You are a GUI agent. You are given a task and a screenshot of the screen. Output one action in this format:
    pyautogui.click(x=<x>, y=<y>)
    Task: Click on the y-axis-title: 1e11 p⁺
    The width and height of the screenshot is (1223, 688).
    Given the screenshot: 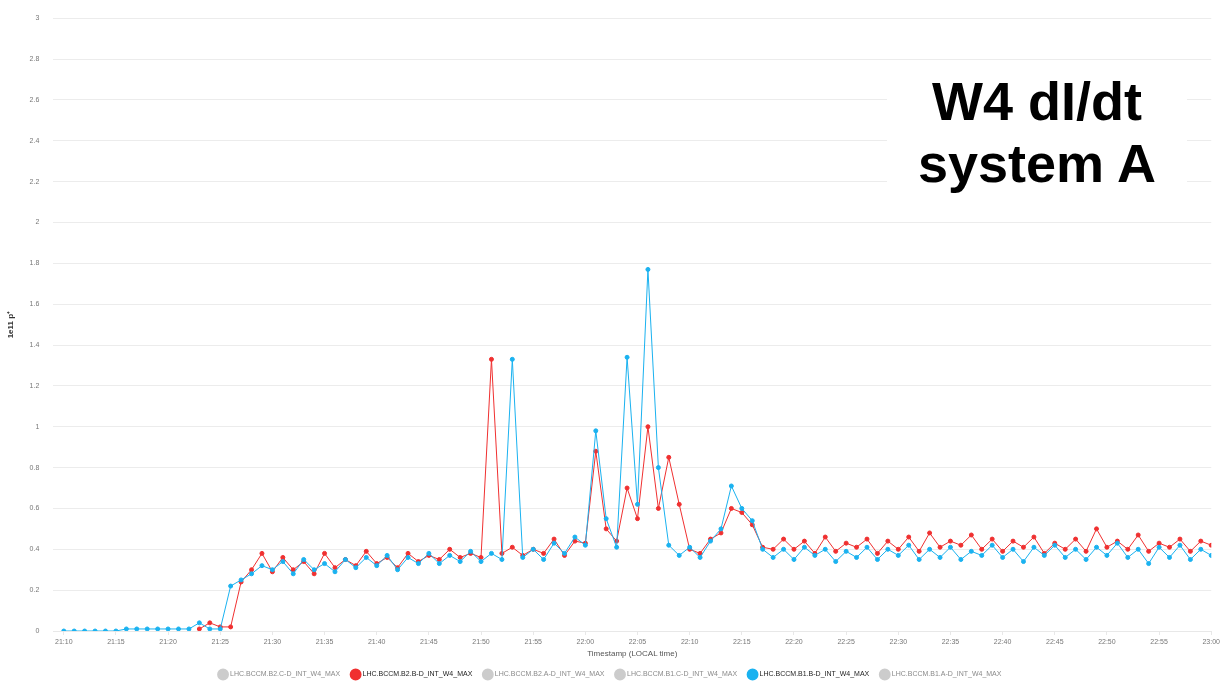 What is the action you would take?
    pyautogui.click(x=10, y=324)
    